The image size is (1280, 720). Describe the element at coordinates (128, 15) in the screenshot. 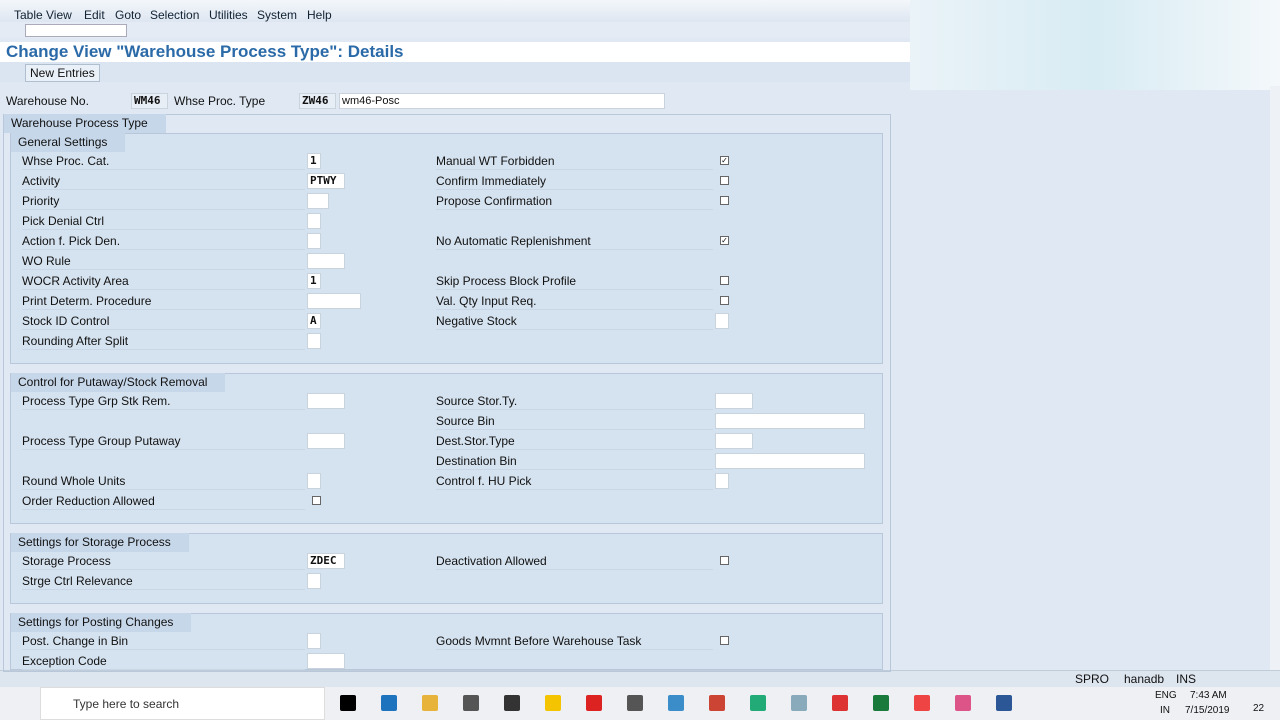

I see `menu-item: Goto` at that location.